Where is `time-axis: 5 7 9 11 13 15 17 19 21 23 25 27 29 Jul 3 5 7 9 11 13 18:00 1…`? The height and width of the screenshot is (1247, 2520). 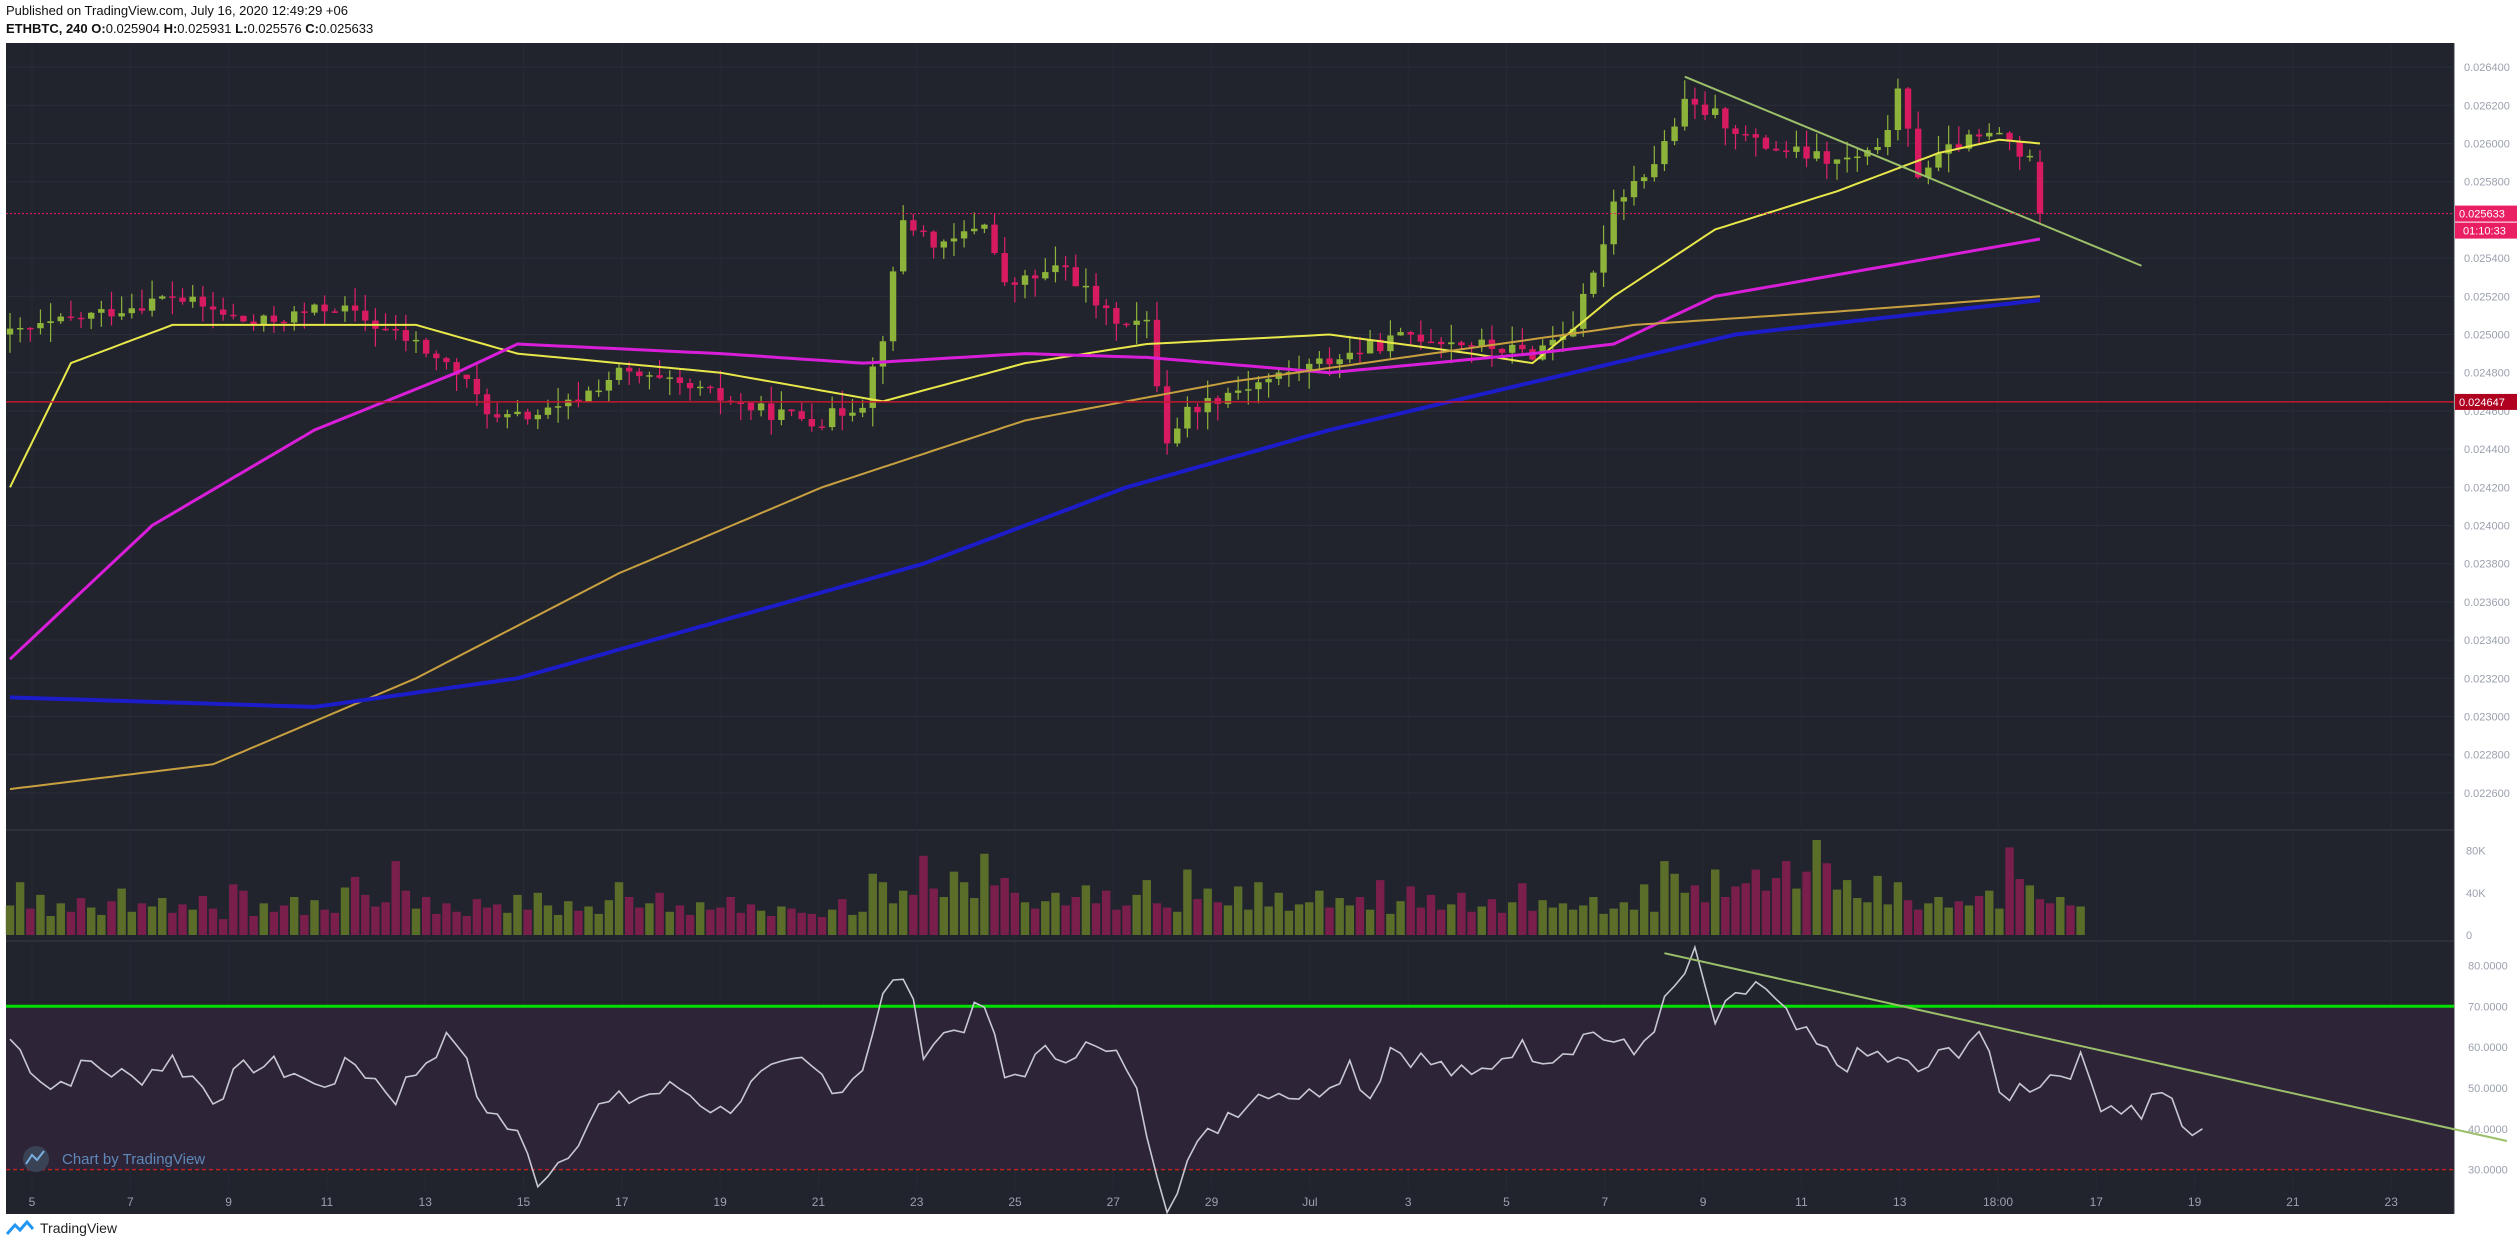 time-axis: 5 7 9 11 13 15 17 19 21 23 25 27 29 Jul 3 5 7 9 11 13 18:00 1… is located at coordinates (1214, 1202).